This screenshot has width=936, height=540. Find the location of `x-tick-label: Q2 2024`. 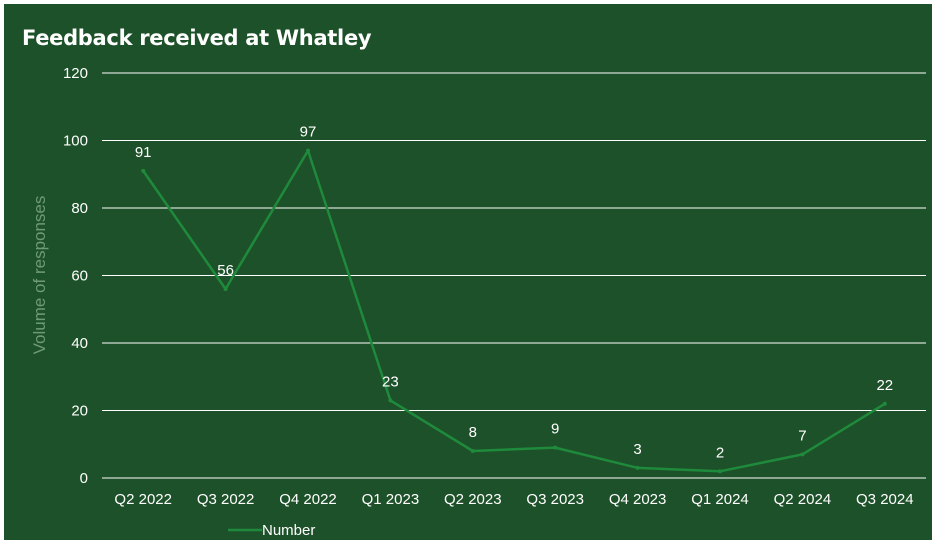

x-tick-label: Q2 2024 is located at coordinates (803, 499).